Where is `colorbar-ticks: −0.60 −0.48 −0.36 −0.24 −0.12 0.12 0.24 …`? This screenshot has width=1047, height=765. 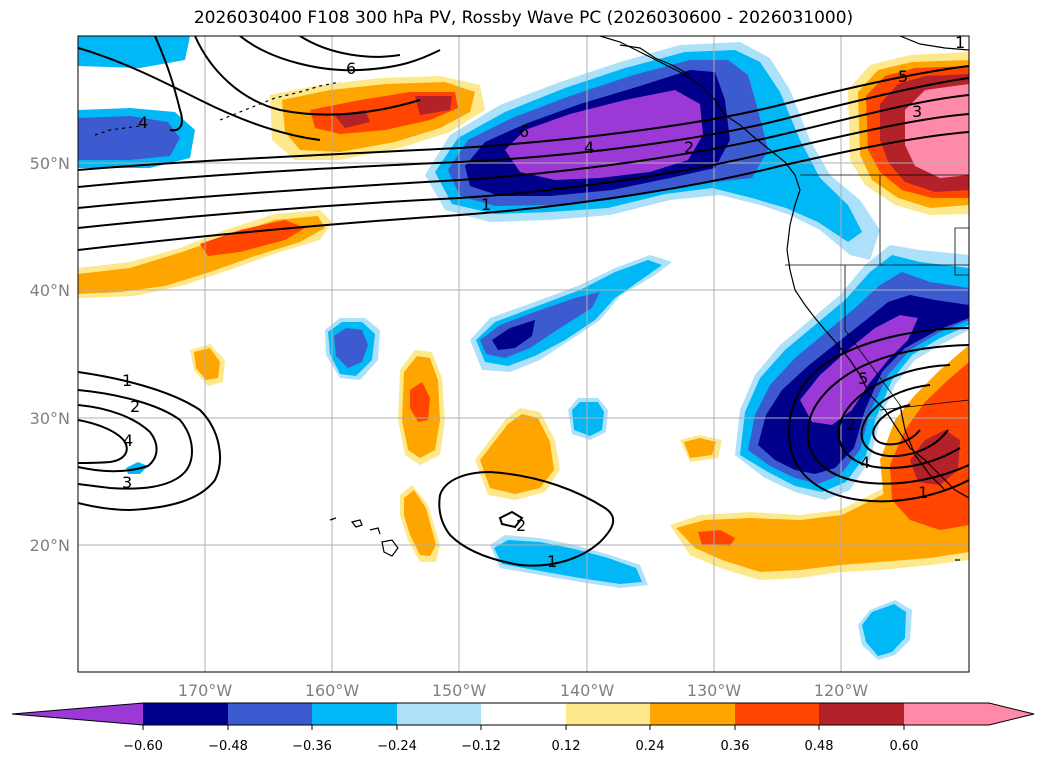 colorbar-ticks: −0.60 −0.48 −0.36 −0.24 −0.12 0.12 0.24 … is located at coordinates (520, 746).